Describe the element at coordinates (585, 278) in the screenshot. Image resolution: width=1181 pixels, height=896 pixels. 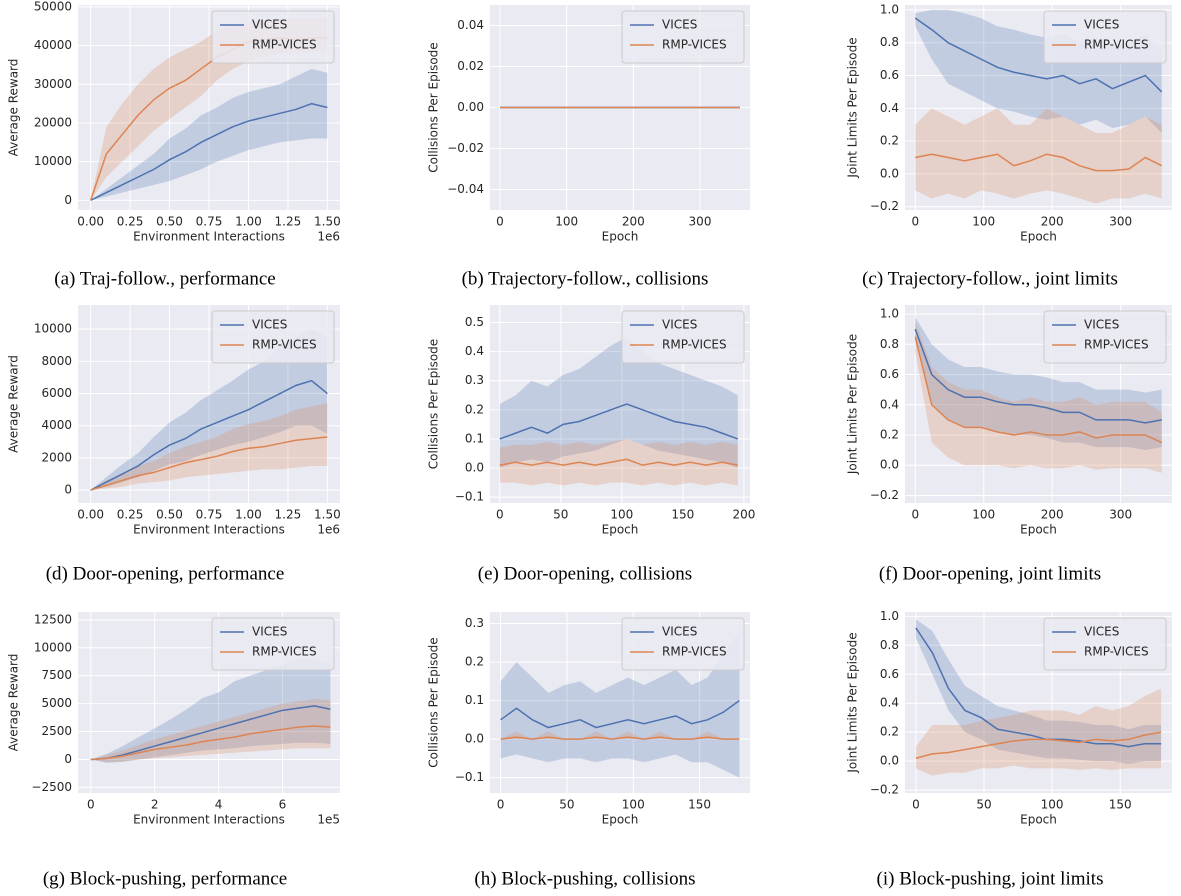
I see `caption: (b) Trajectory-follow., collisions` at that location.